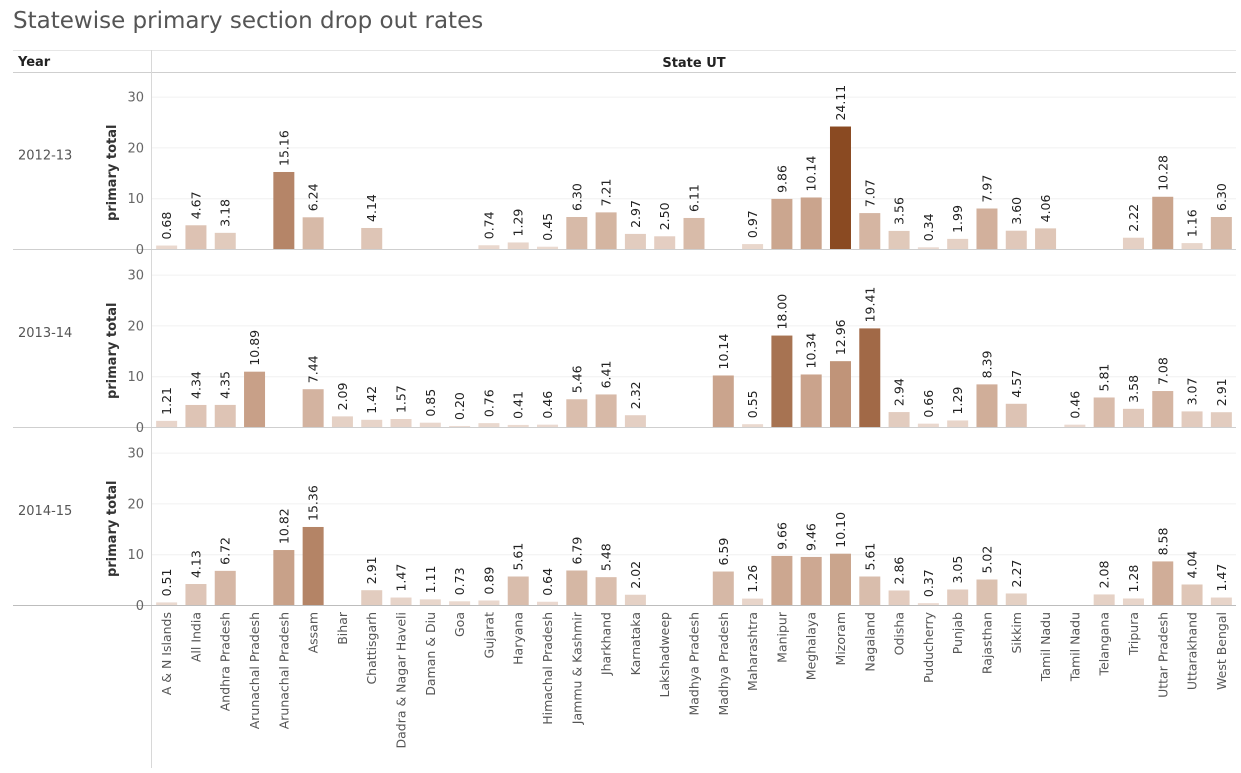  Describe the element at coordinates (547, 668) in the screenshot. I see `category-label-himachal-pradesh: Himachal Pradesh` at that location.